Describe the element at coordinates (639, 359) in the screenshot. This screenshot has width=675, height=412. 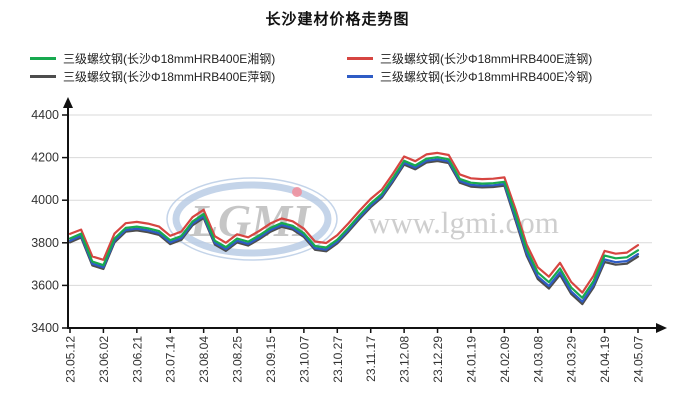
I see `x-tick-label: 24.05.07` at that location.